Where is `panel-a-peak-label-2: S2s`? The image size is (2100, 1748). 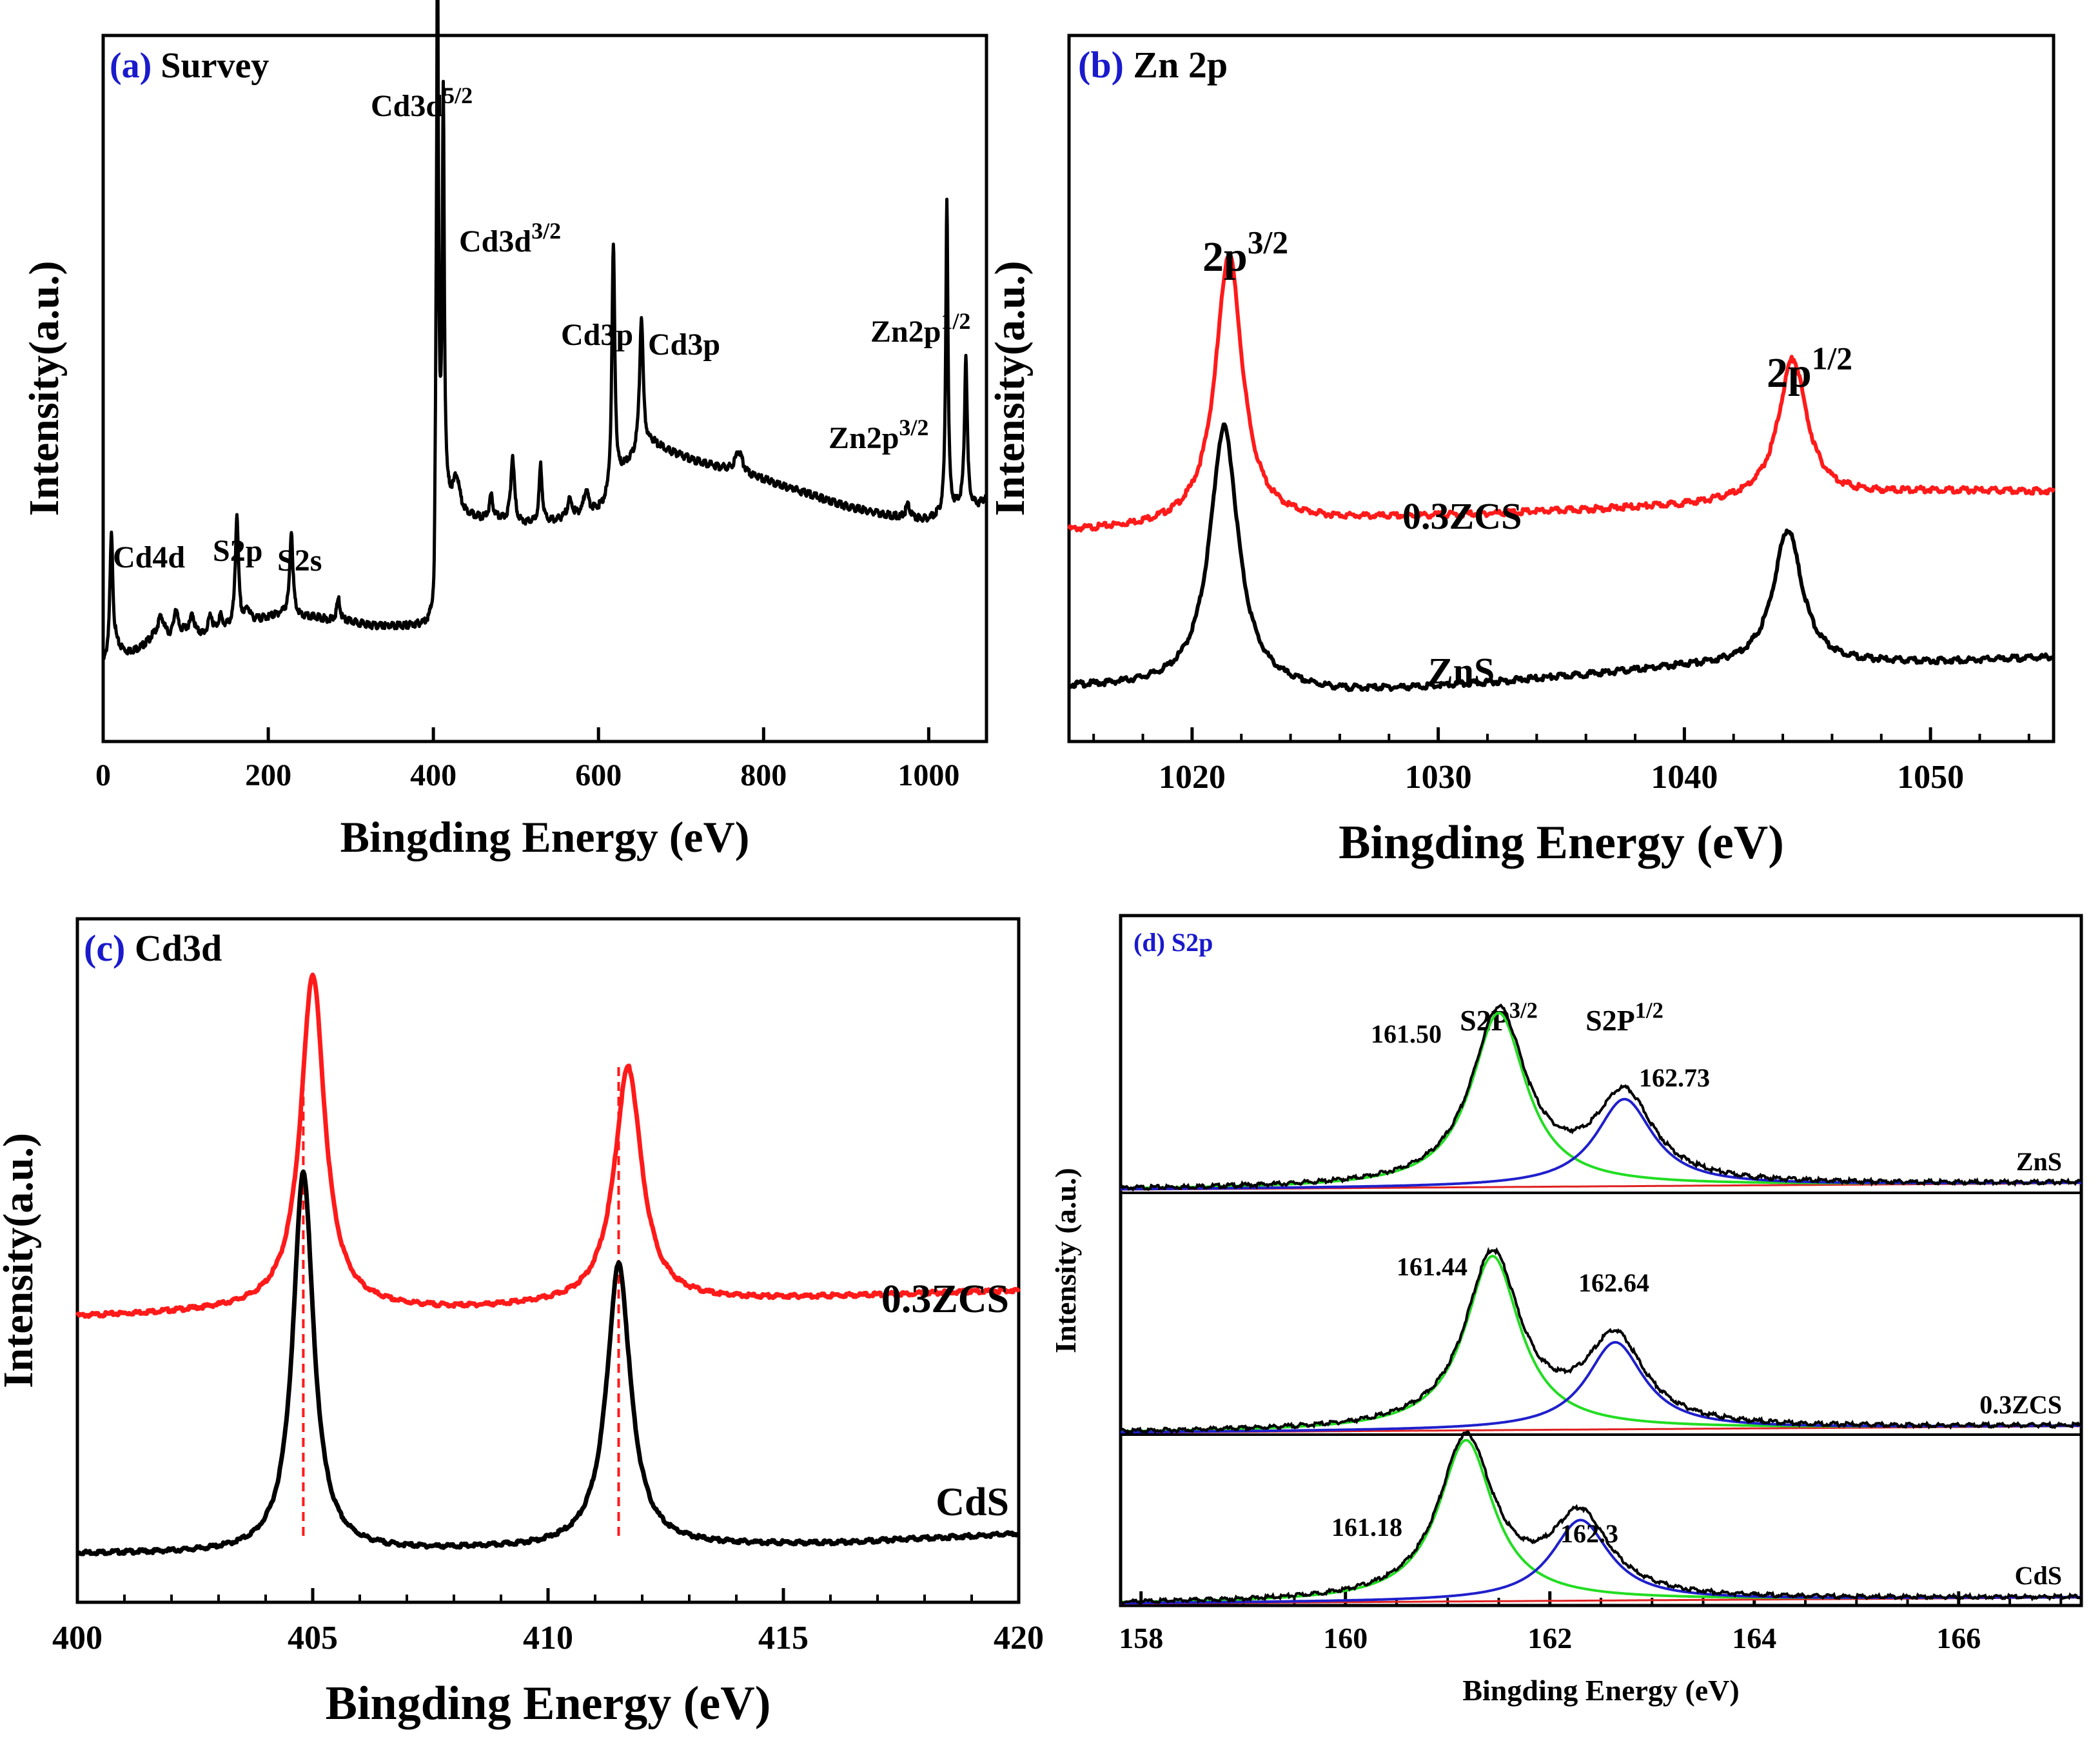 panel-a-peak-label-2: S2s is located at coordinates (299, 561).